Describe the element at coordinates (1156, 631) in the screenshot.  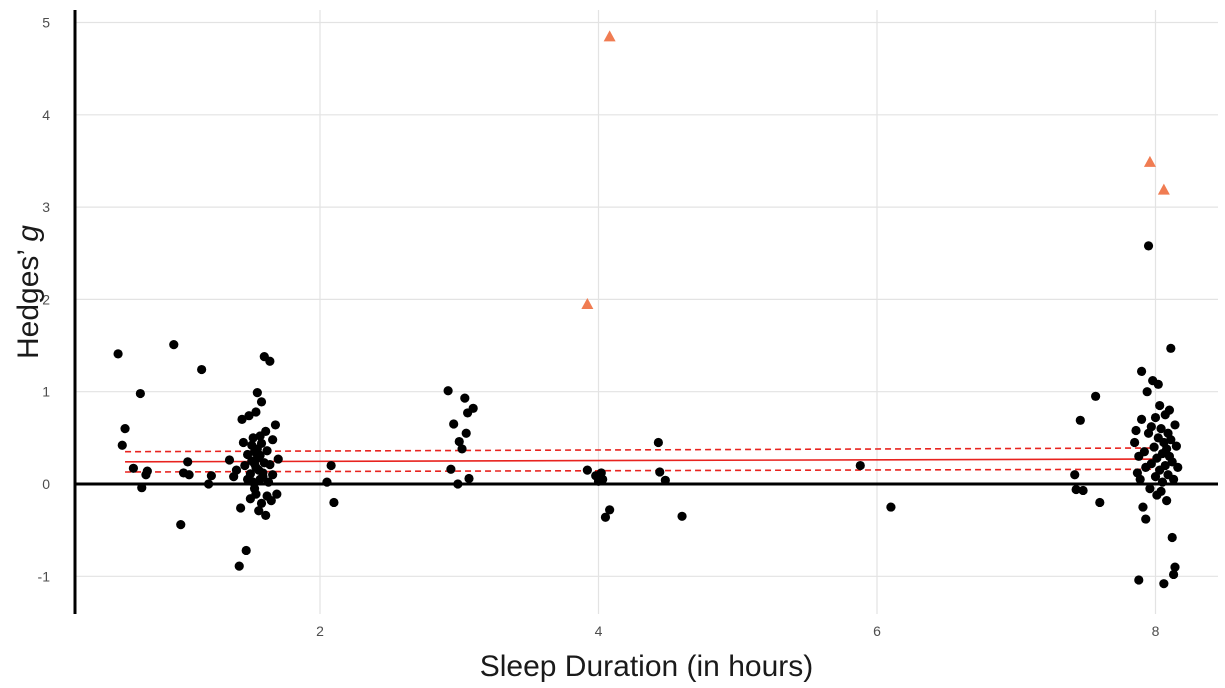
I see `x-tick-label: 8` at that location.